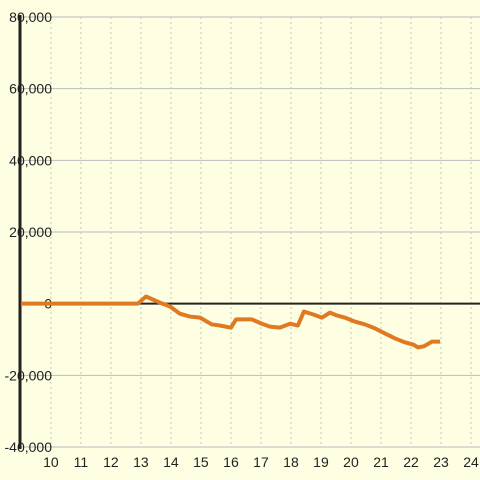  I want to click on x-tick-label: 14, so click(171, 462).